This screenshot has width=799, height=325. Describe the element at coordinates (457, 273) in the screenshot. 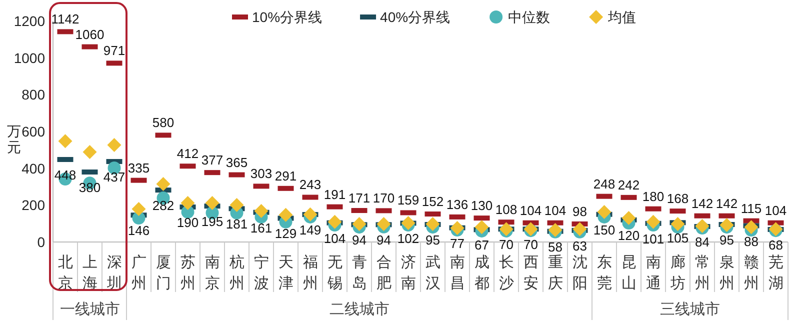

I see `x-tick-label: 南昌` at that location.